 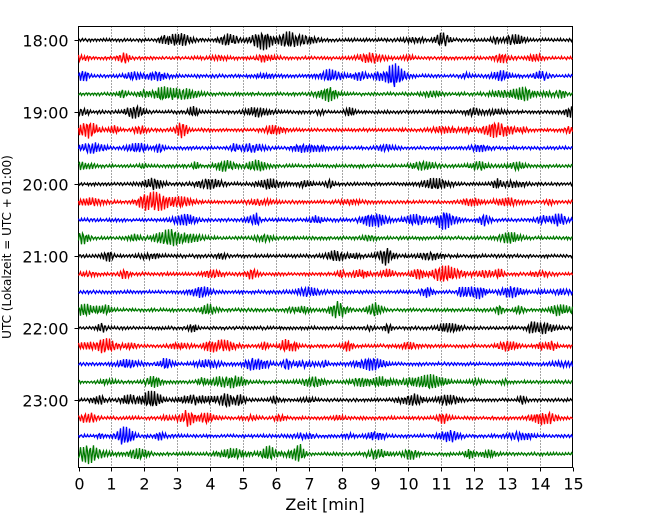 I want to click on y-tick-label: 20:00, so click(x=45, y=185).